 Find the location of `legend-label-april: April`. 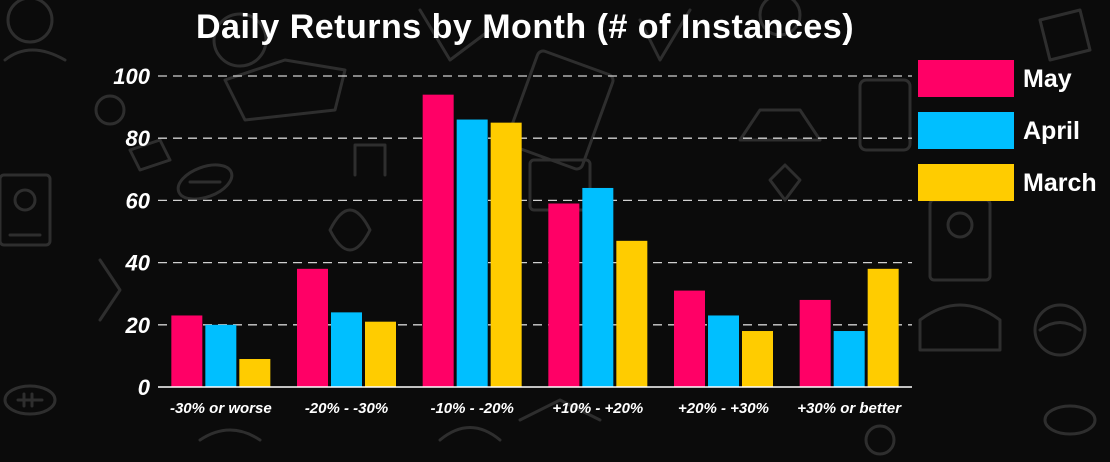

legend-label-april: April is located at coordinates (1051, 131).